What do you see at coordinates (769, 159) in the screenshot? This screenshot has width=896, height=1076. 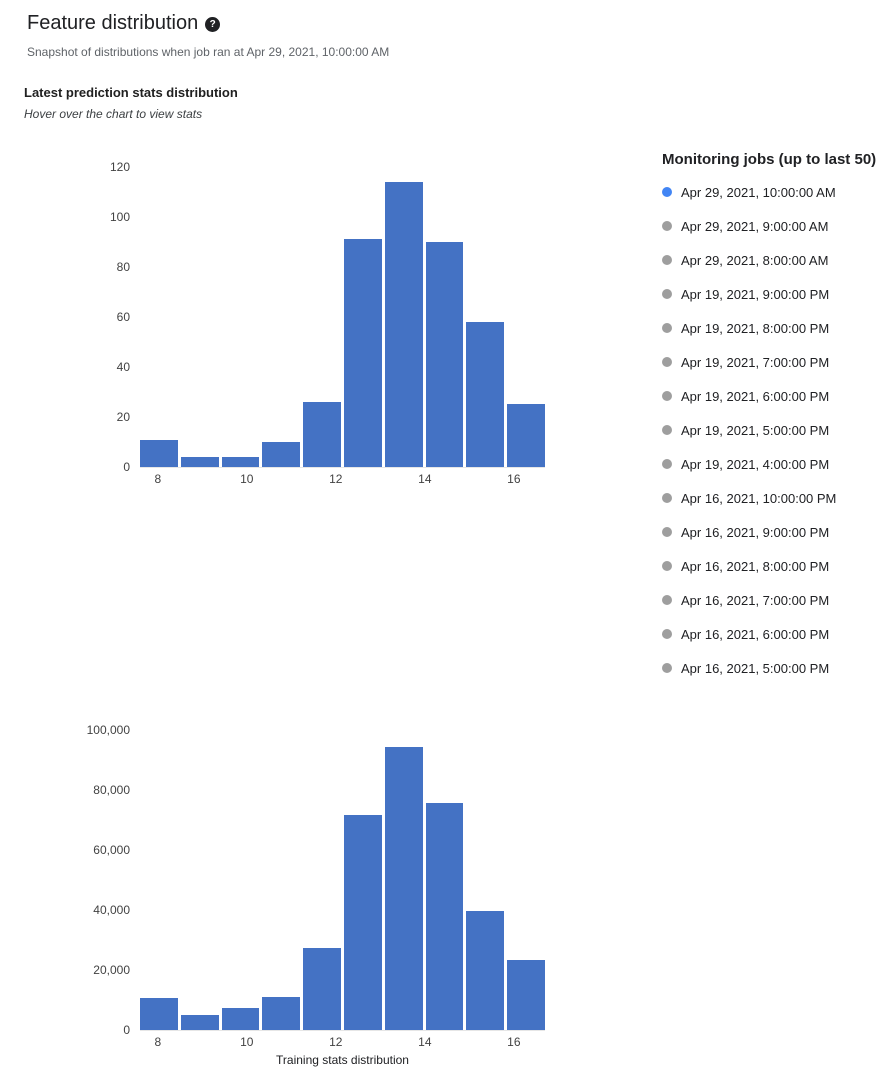 I see `monitoring-jobs-title: Monitoring jobs (up to last 50)` at bounding box center [769, 159].